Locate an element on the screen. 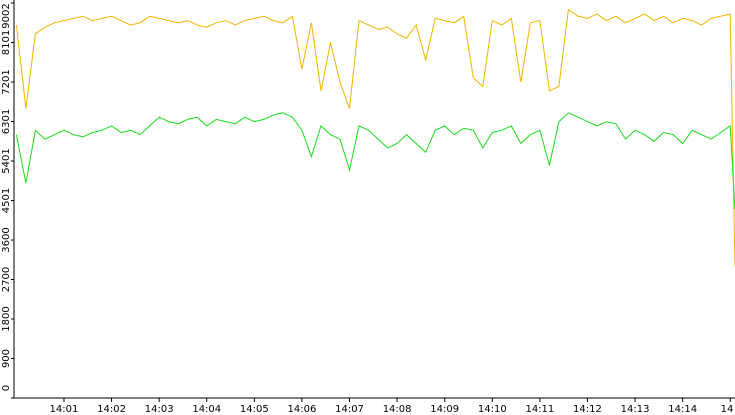 Image resolution: width=735 pixels, height=415 pixels. x-tick-label: 14:11 is located at coordinates (539, 409).